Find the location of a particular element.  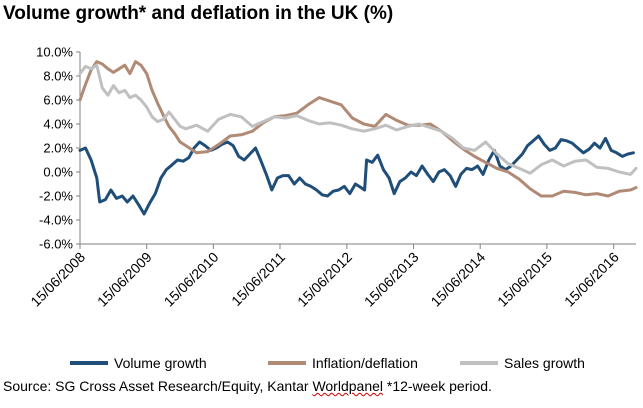

y-tick-label: -2.0% is located at coordinates (56, 196).